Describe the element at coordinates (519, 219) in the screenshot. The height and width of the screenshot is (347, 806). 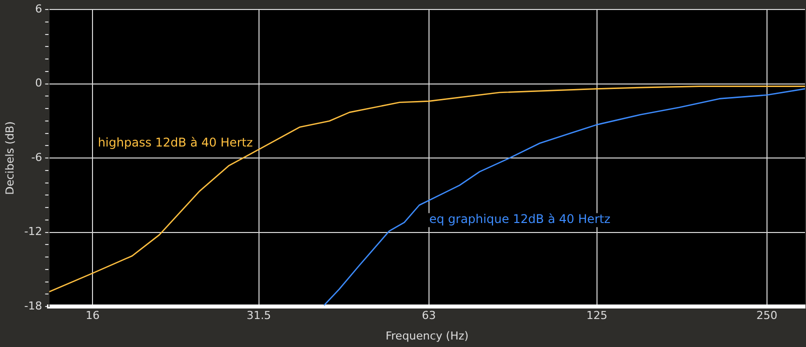
I see `series-label: eq graphique 12dB à 40 Hertz` at that location.